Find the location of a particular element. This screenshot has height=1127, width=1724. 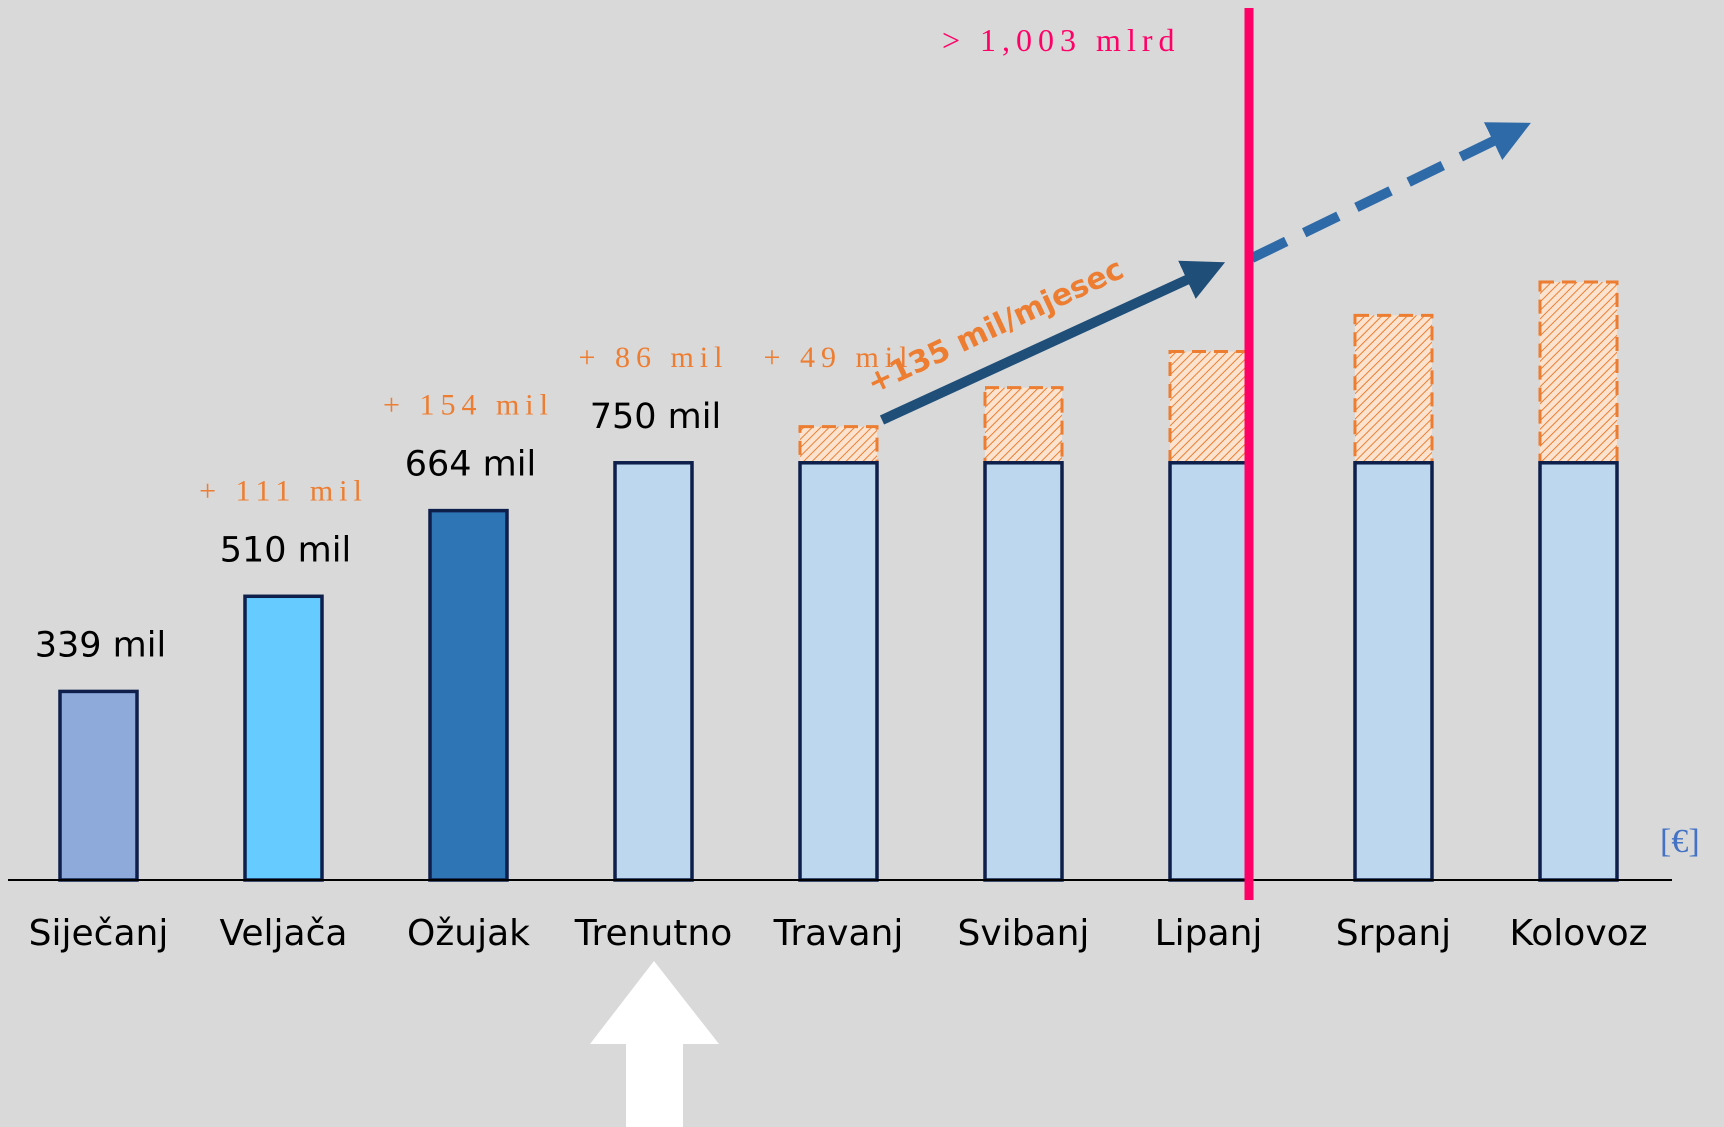

projection-bar-srpanj is located at coordinates (1393, 389).